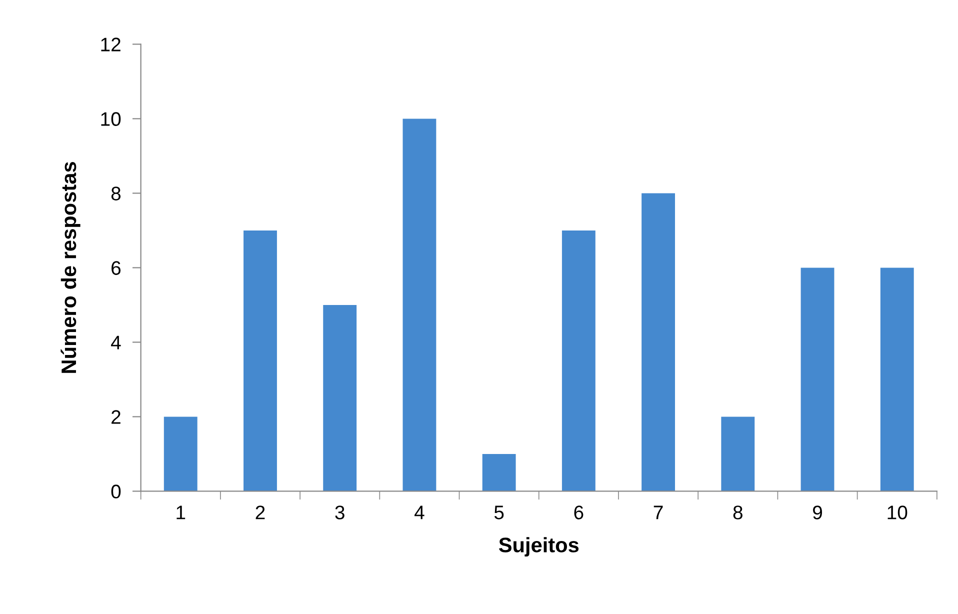 This screenshot has height=614, width=958. I want to click on y-tick-label: 8, so click(116, 193).